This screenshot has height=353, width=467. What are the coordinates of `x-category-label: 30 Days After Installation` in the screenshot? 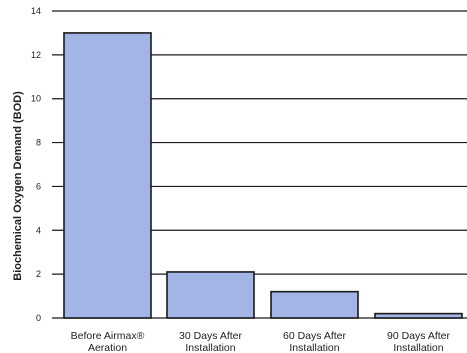 It's located at (211, 341).